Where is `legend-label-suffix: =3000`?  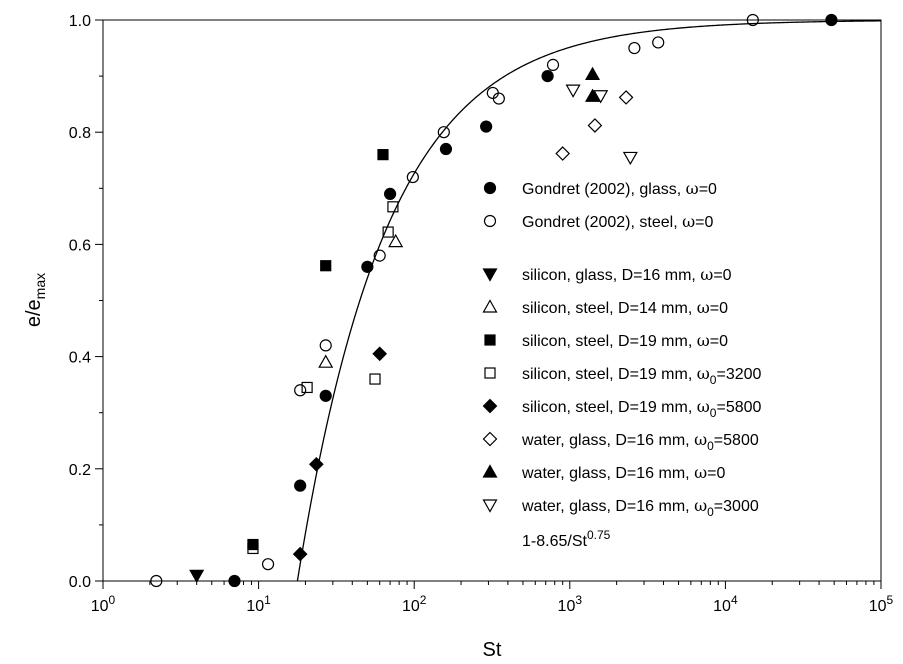 legend-label-suffix: =3000 is located at coordinates (736, 506).